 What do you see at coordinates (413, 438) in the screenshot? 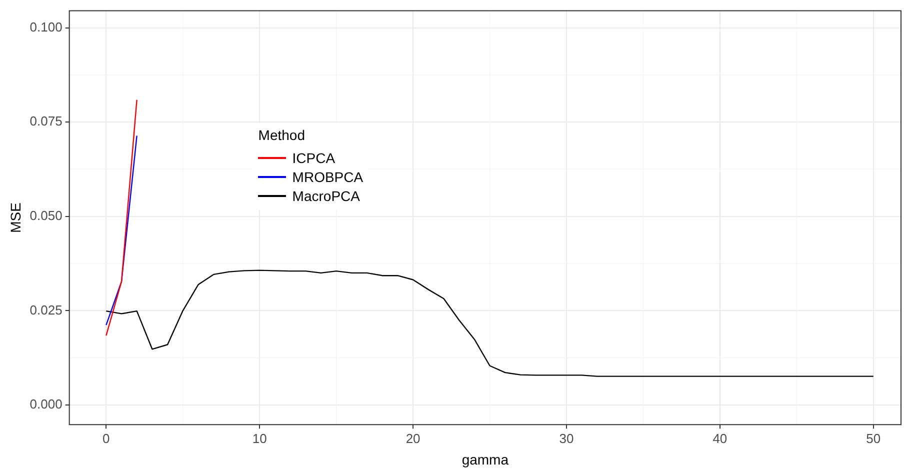
I see `x-tick-label: 20` at bounding box center [413, 438].